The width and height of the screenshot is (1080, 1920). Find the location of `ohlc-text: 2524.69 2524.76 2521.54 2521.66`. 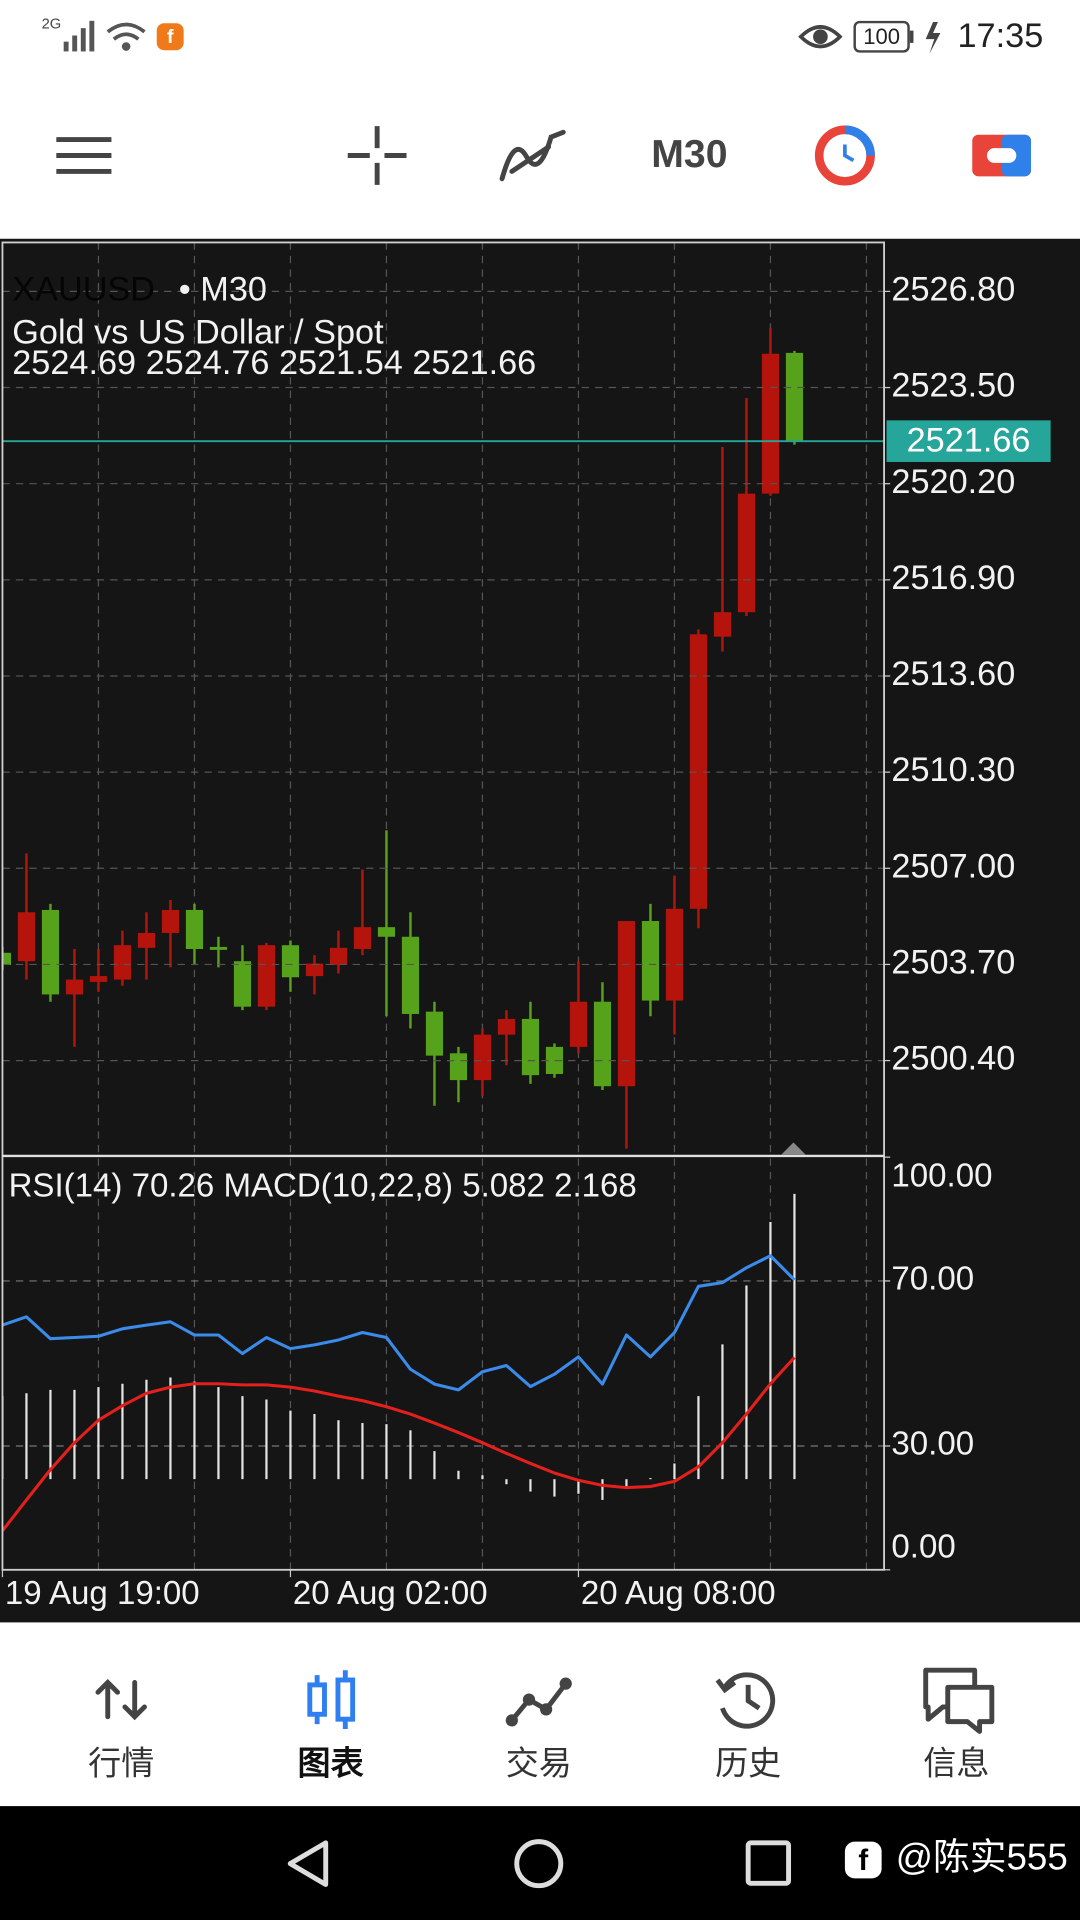

ohlc-text: 2524.69 2524.76 2521.54 2521.66 is located at coordinates (274, 363).